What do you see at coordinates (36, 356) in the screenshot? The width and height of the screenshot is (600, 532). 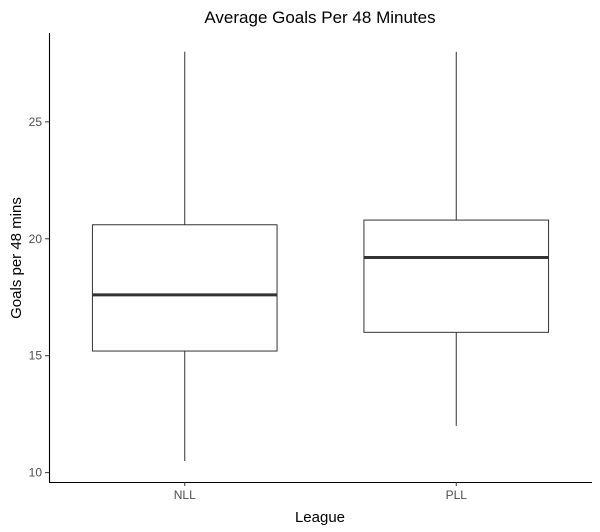 I see `y-tick-label: 15` at bounding box center [36, 356].